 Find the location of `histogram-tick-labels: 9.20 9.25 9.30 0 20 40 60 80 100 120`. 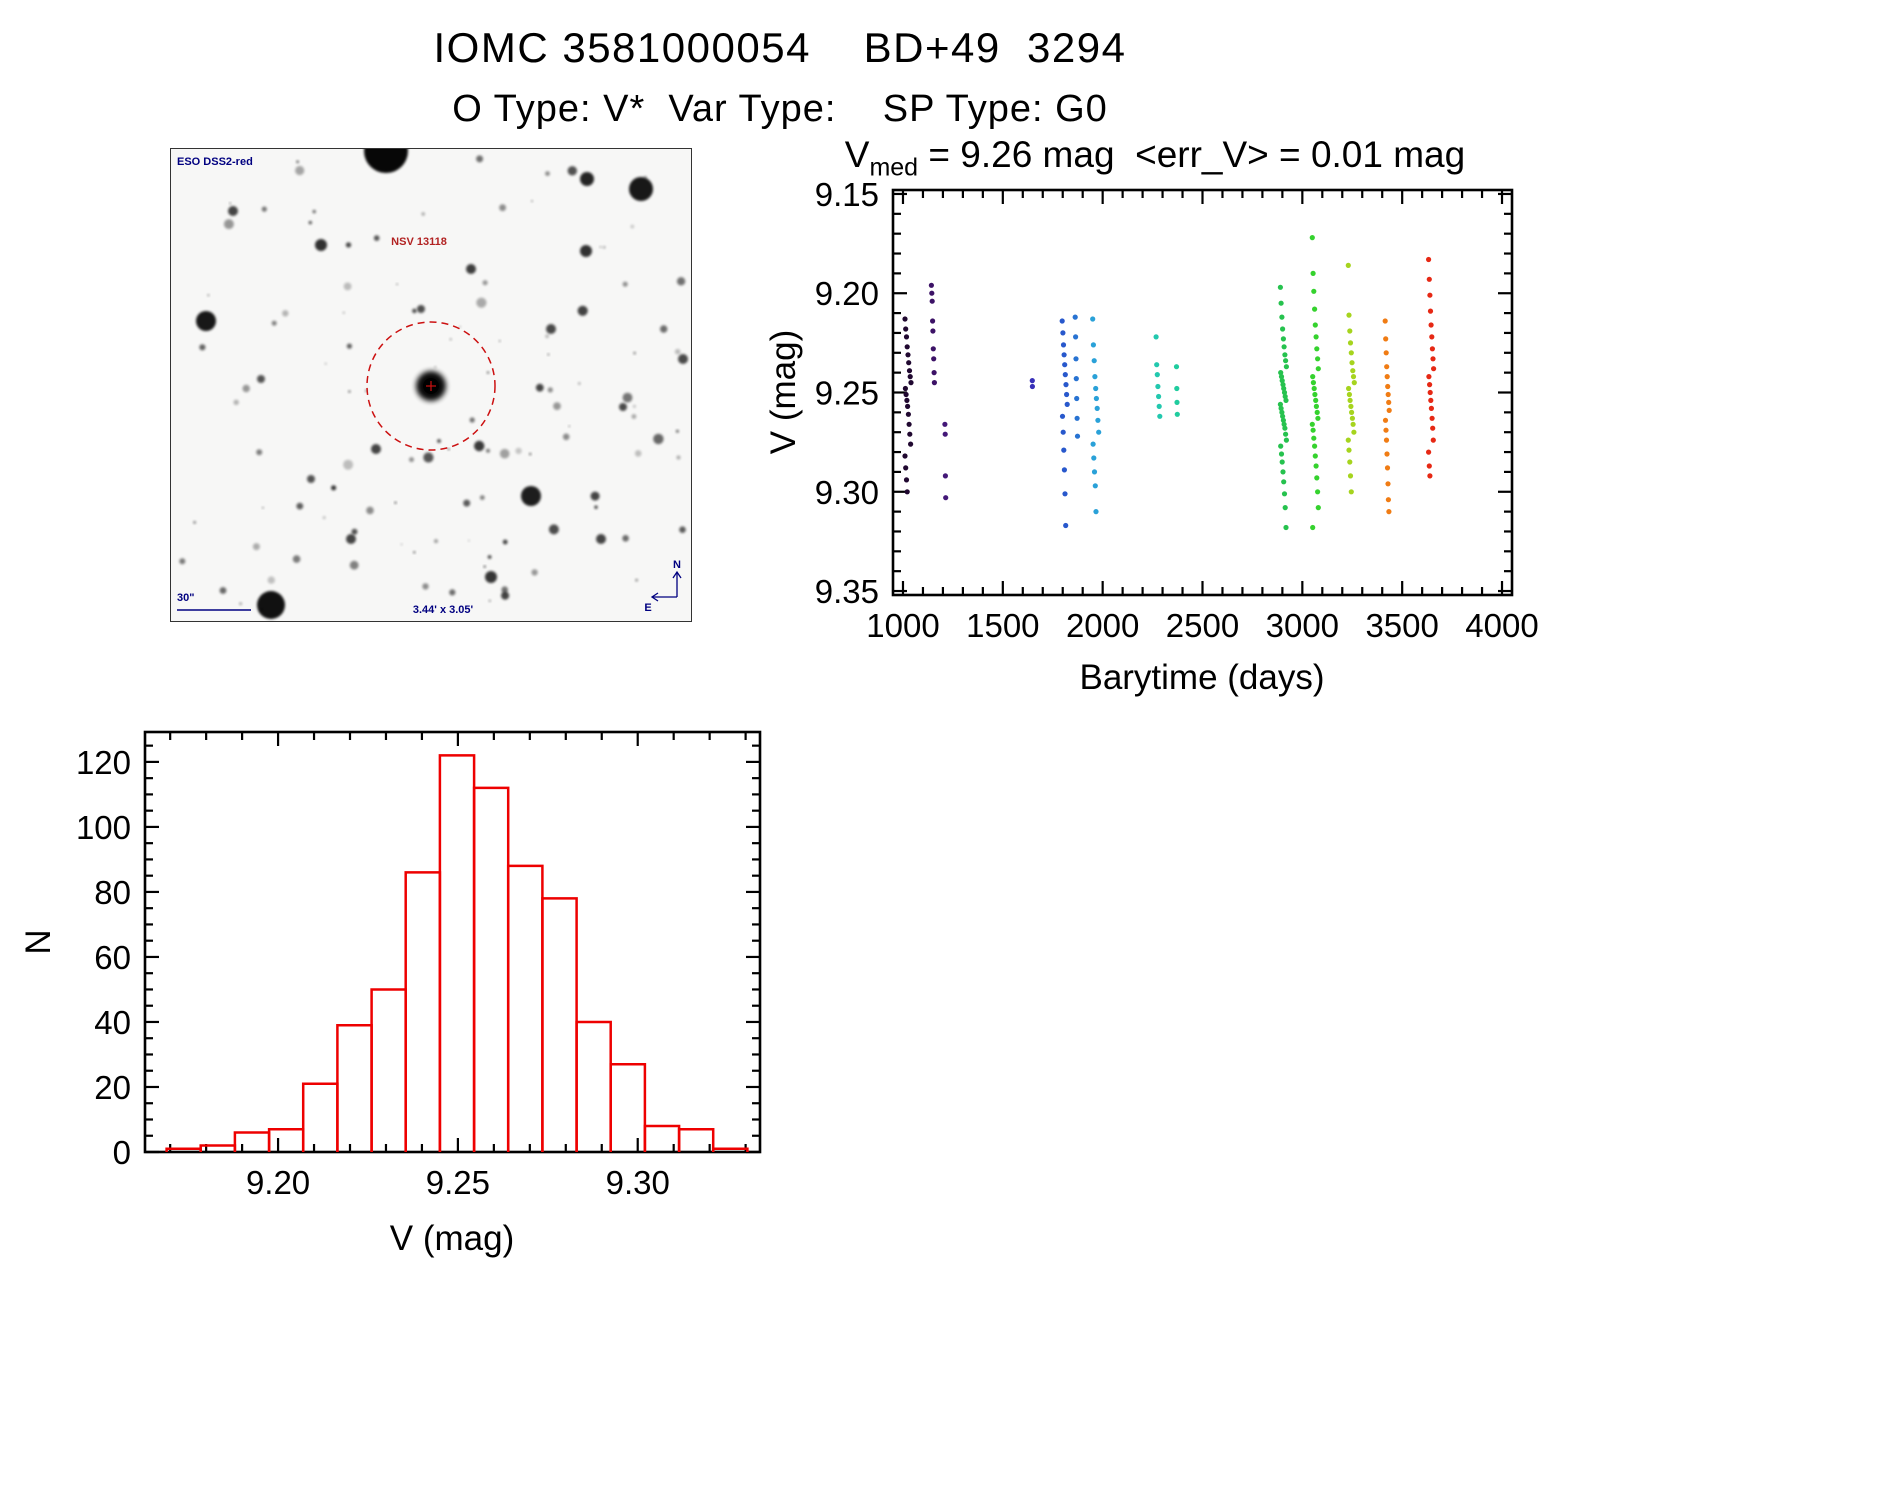

histogram-tick-labels: 9.20 9.25 9.30 0 20 40 60 80 100 120 is located at coordinates (373, 972).